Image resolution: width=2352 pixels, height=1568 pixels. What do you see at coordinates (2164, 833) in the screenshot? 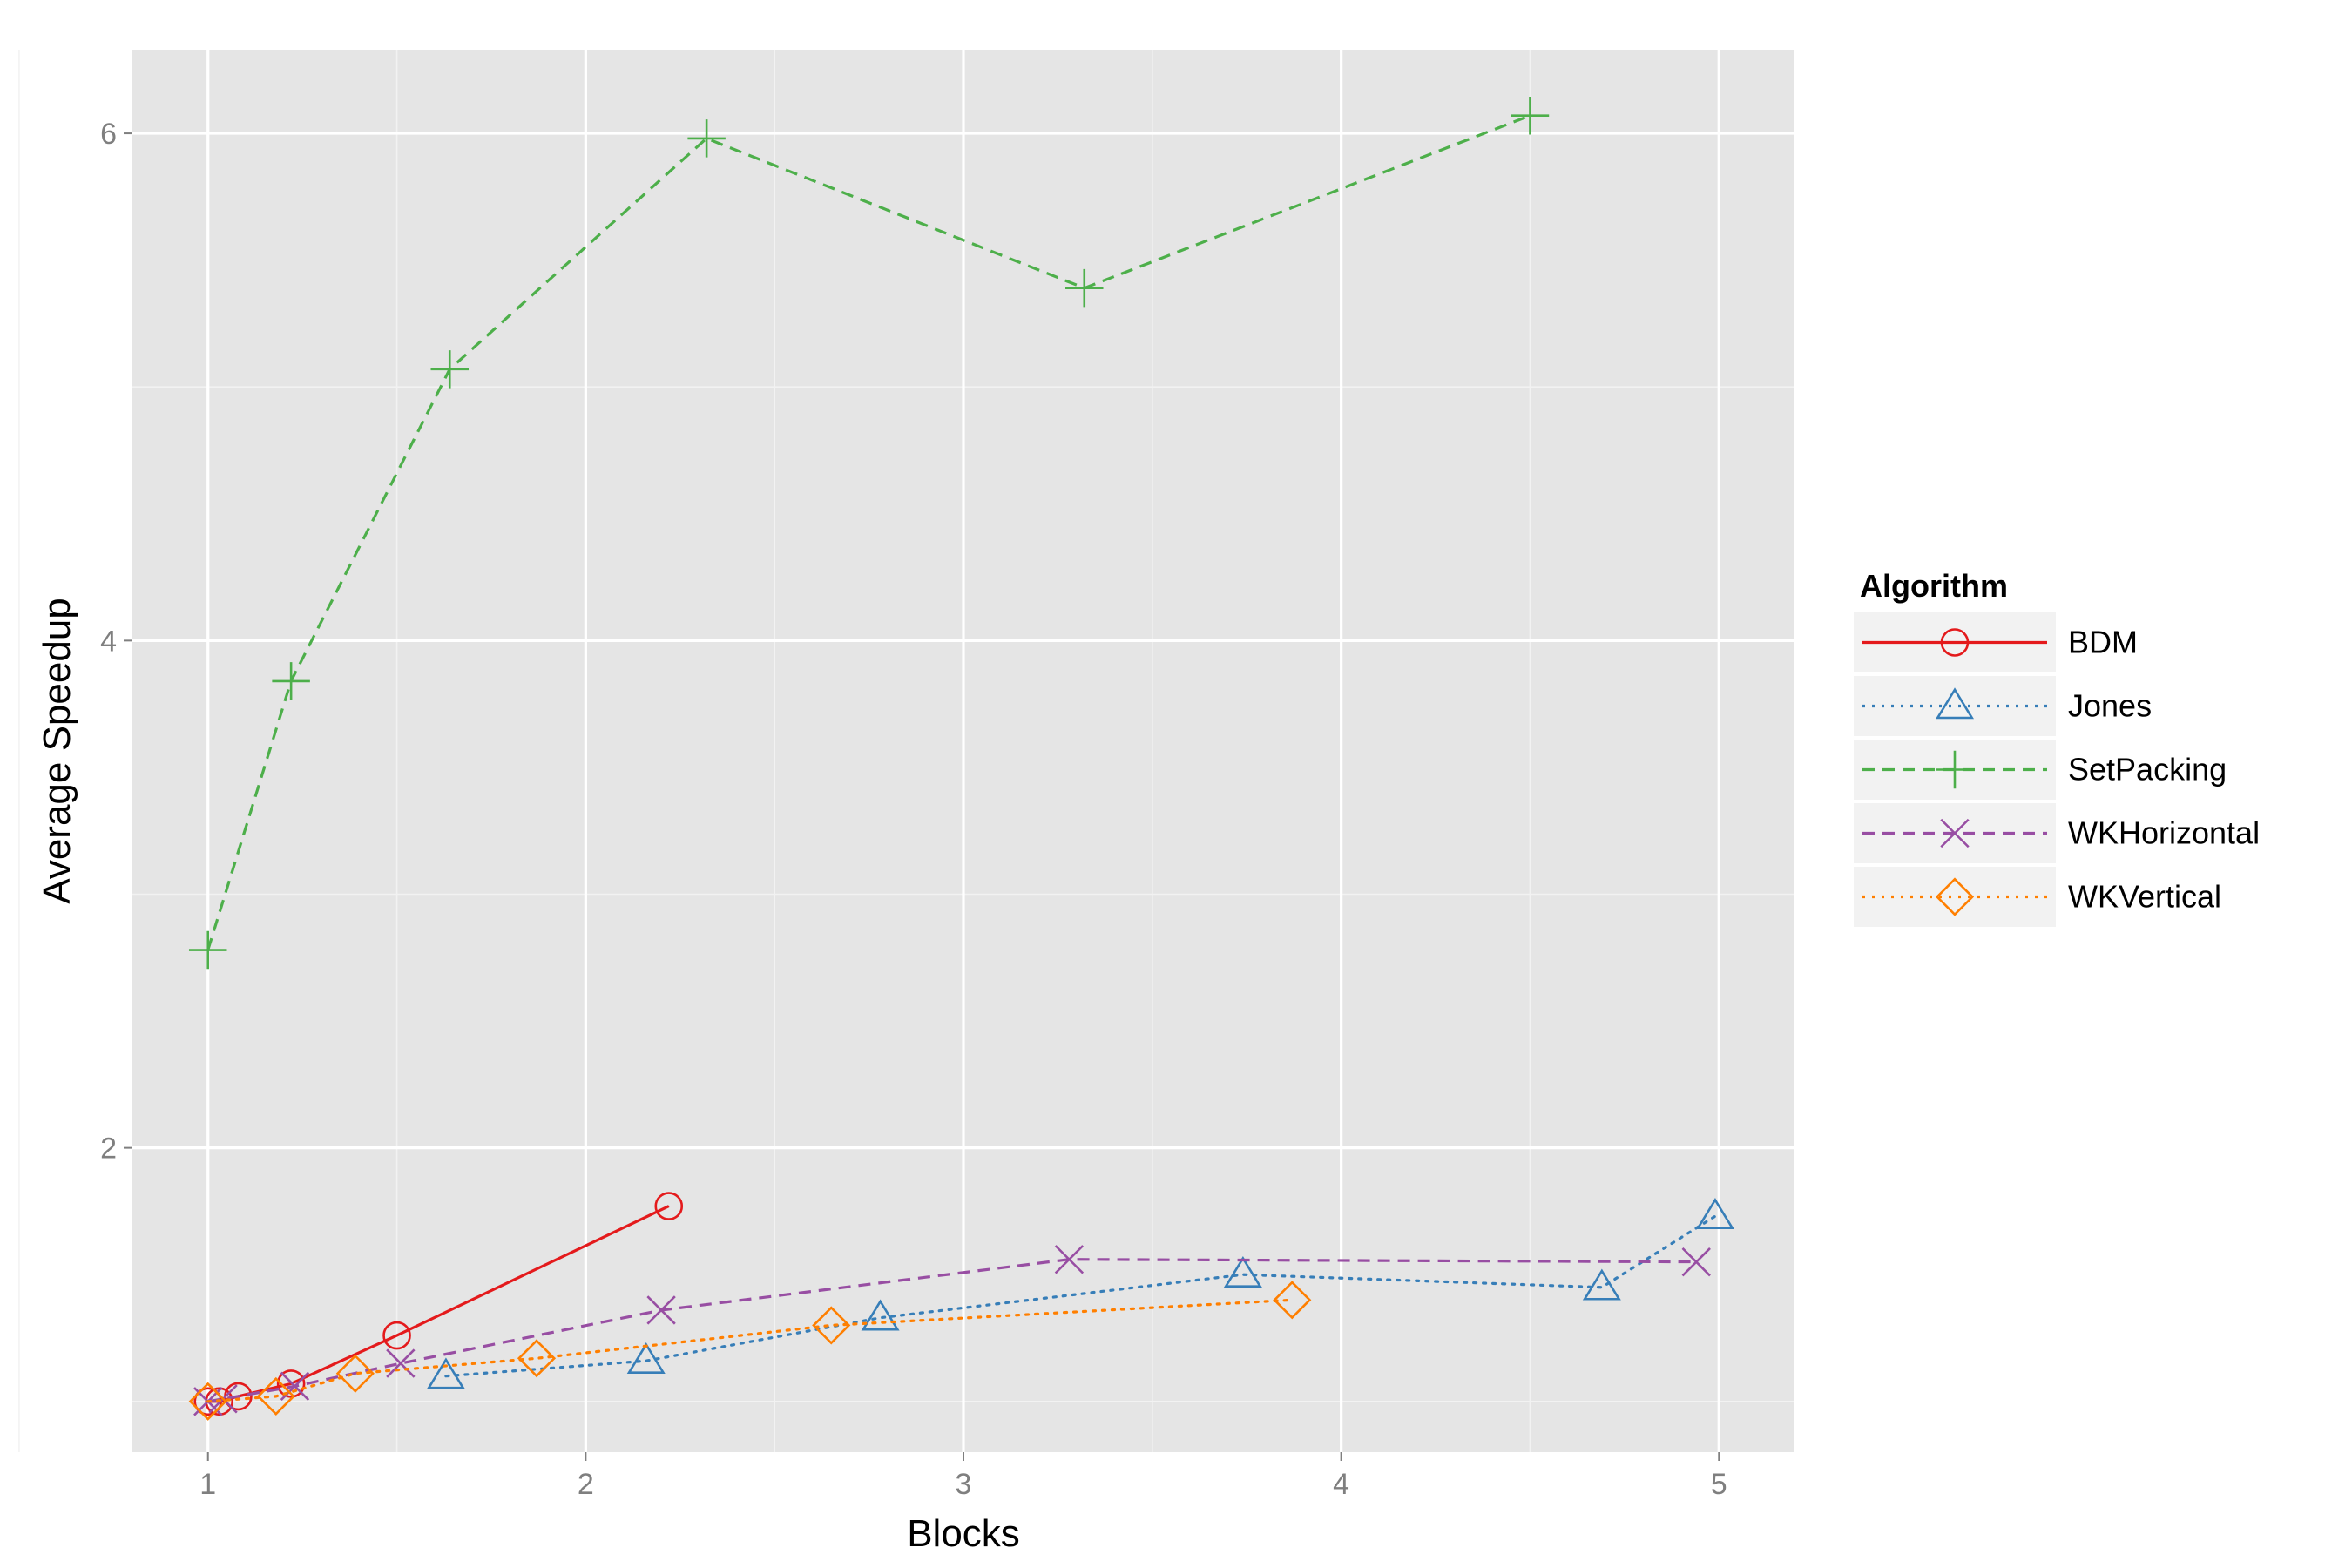
I see `legend-label: WKHorizontal` at bounding box center [2164, 833].